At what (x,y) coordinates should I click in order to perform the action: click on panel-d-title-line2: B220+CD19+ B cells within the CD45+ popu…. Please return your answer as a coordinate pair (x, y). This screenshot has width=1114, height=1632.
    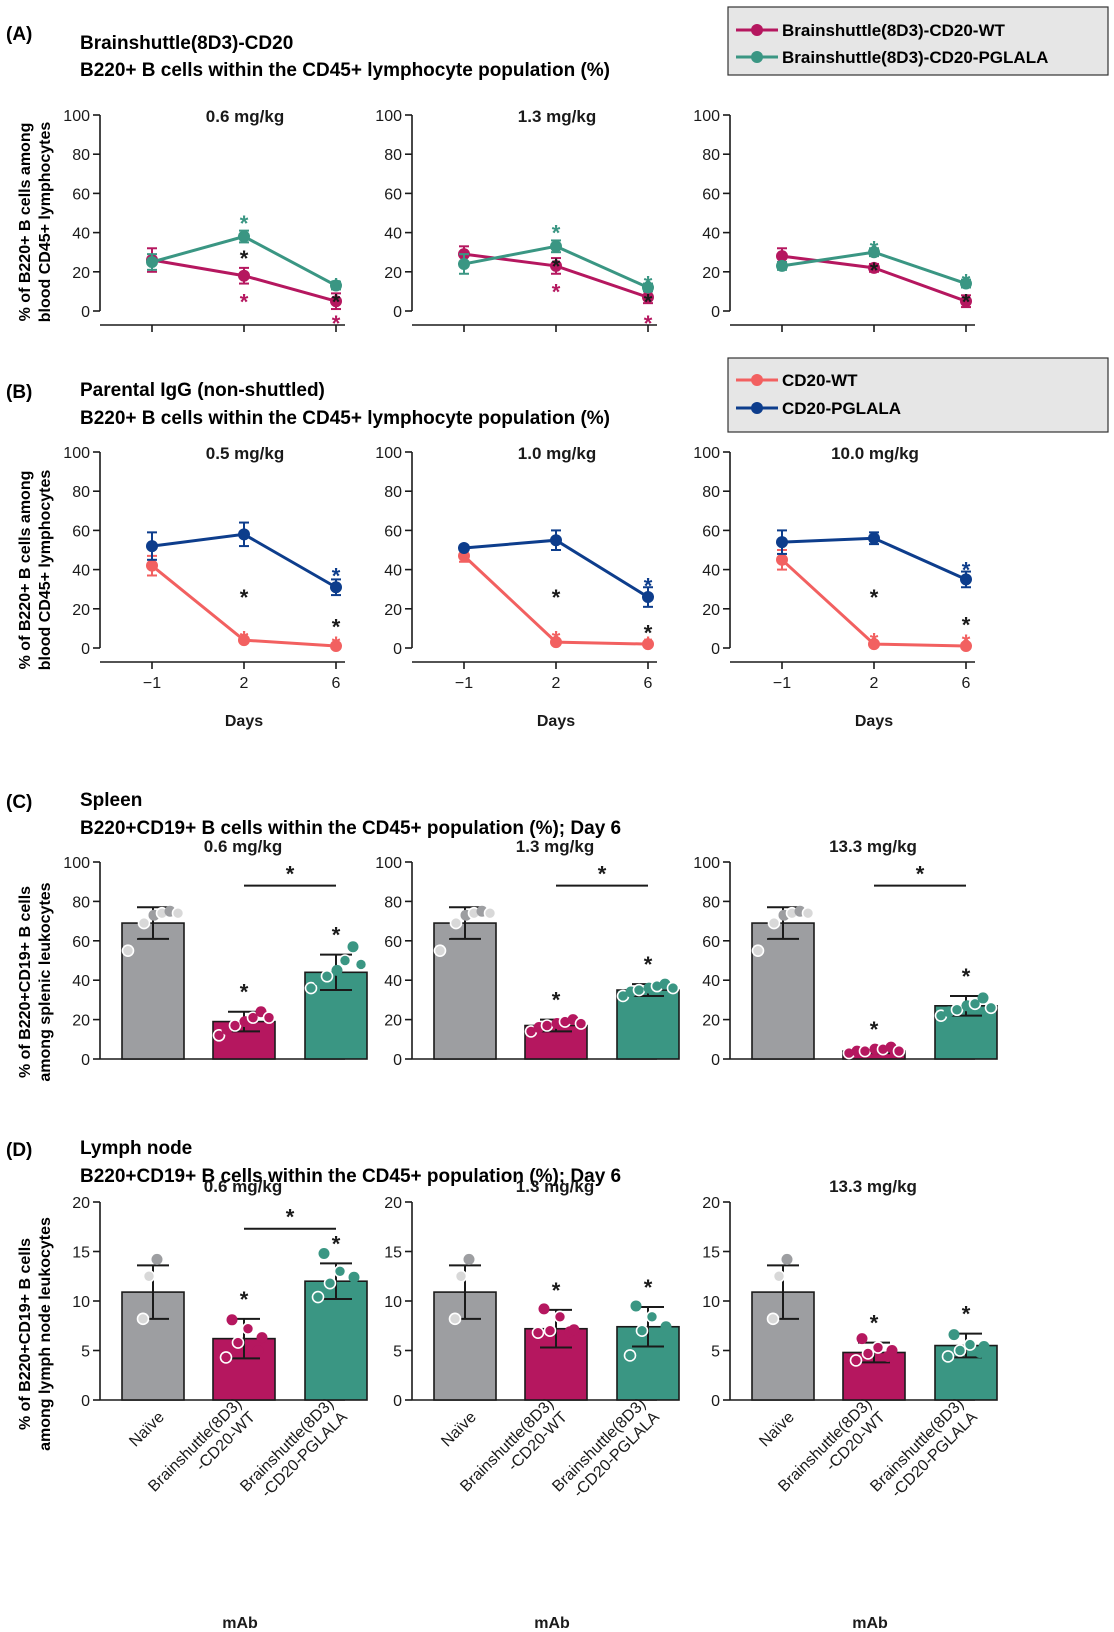
    Looking at the image, I should click on (350, 1176).